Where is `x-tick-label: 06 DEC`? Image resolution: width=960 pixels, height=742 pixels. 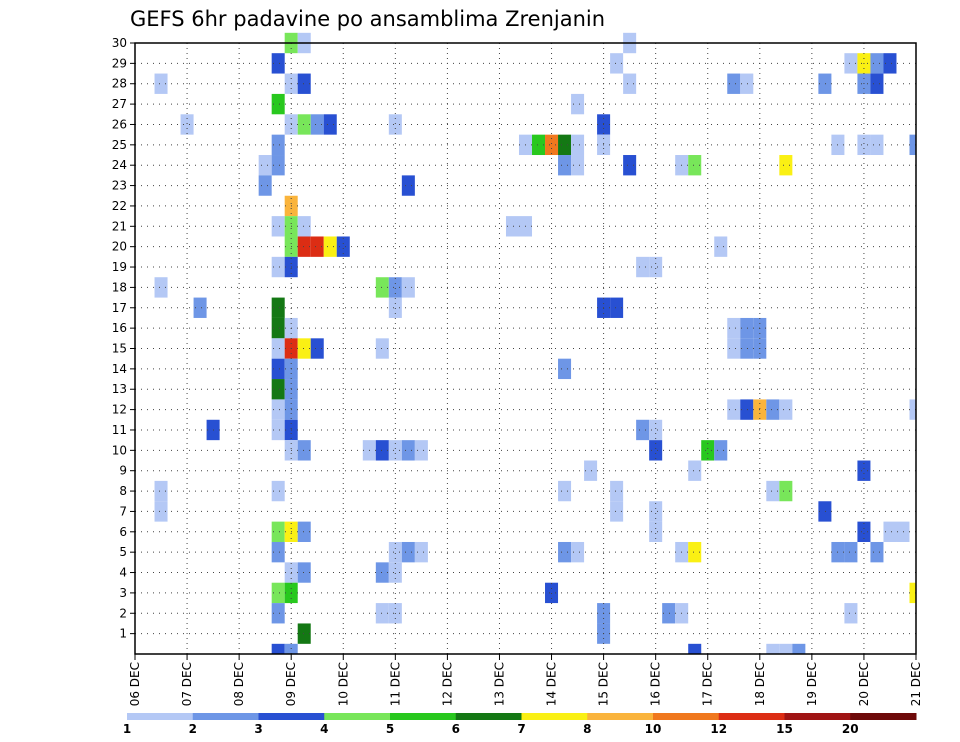 x-tick-label: 06 DEC is located at coordinates (135, 684).